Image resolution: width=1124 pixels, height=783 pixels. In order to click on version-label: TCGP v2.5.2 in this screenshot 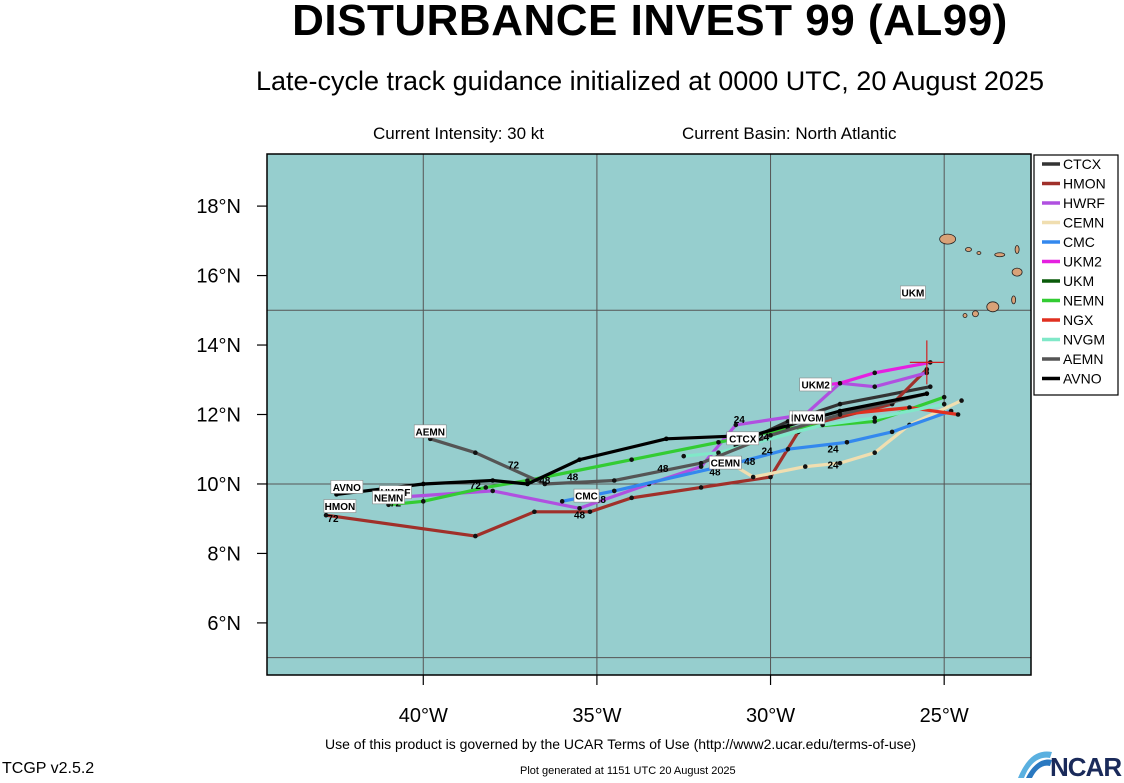, I will do `click(48, 768)`.